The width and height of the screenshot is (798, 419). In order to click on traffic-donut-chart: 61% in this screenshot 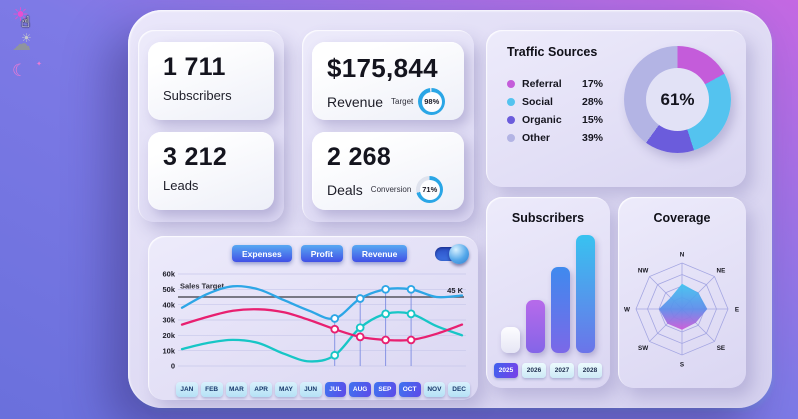, I will do `click(677, 99)`.